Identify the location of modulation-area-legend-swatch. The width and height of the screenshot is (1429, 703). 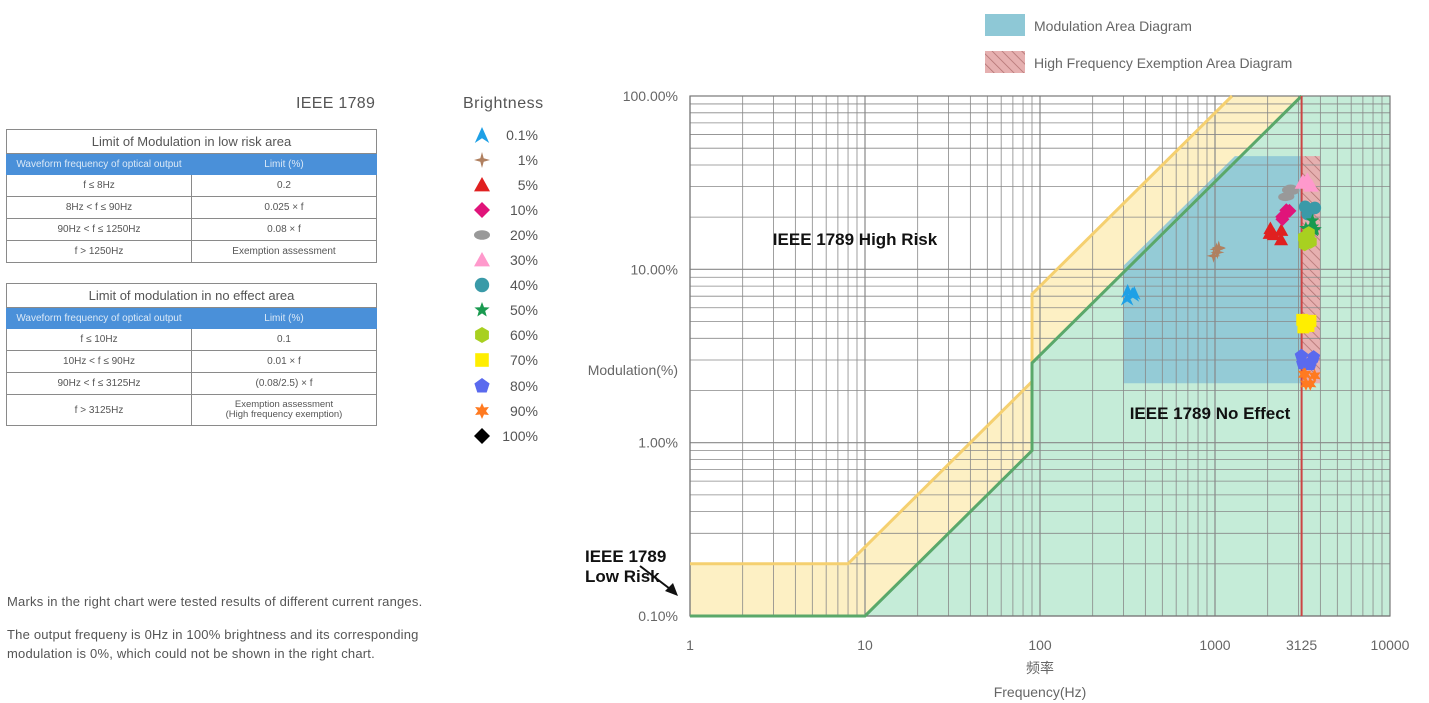
(1005, 25).